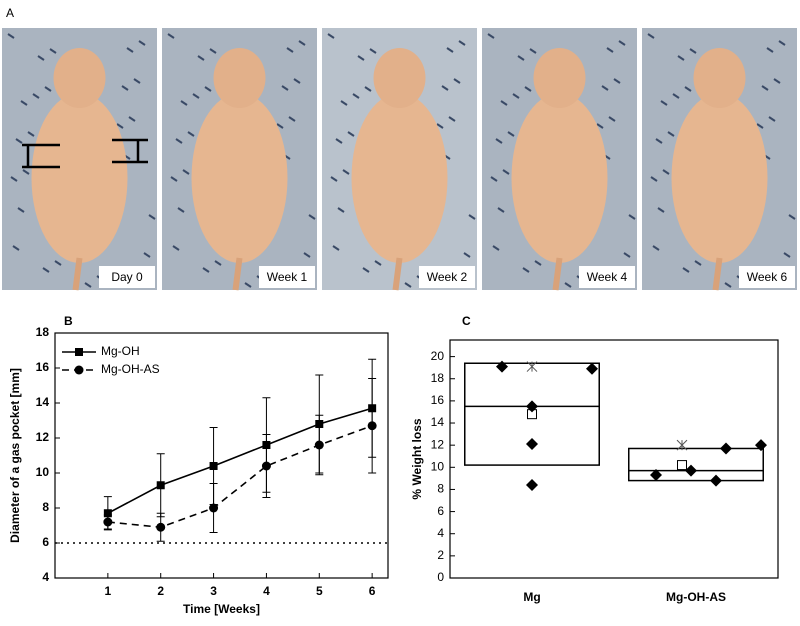  I want to click on photo-caption: Week 2, so click(447, 277).